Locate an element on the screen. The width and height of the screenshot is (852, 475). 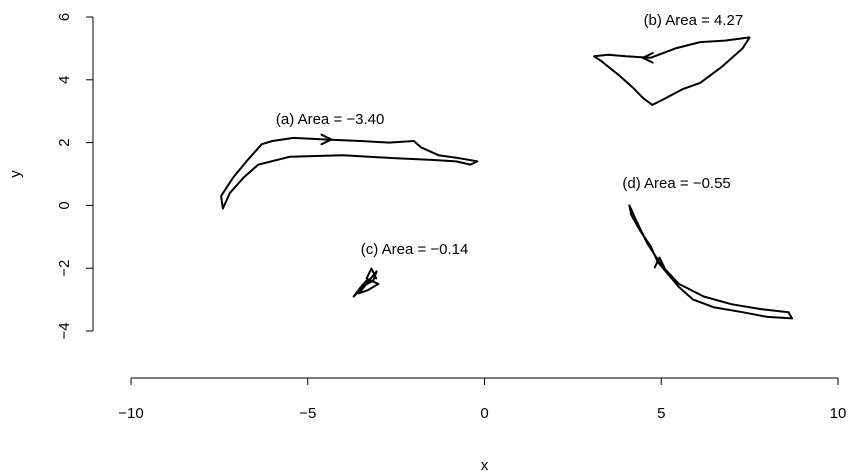
y-tick-label: 0 is located at coordinates (64, 205).